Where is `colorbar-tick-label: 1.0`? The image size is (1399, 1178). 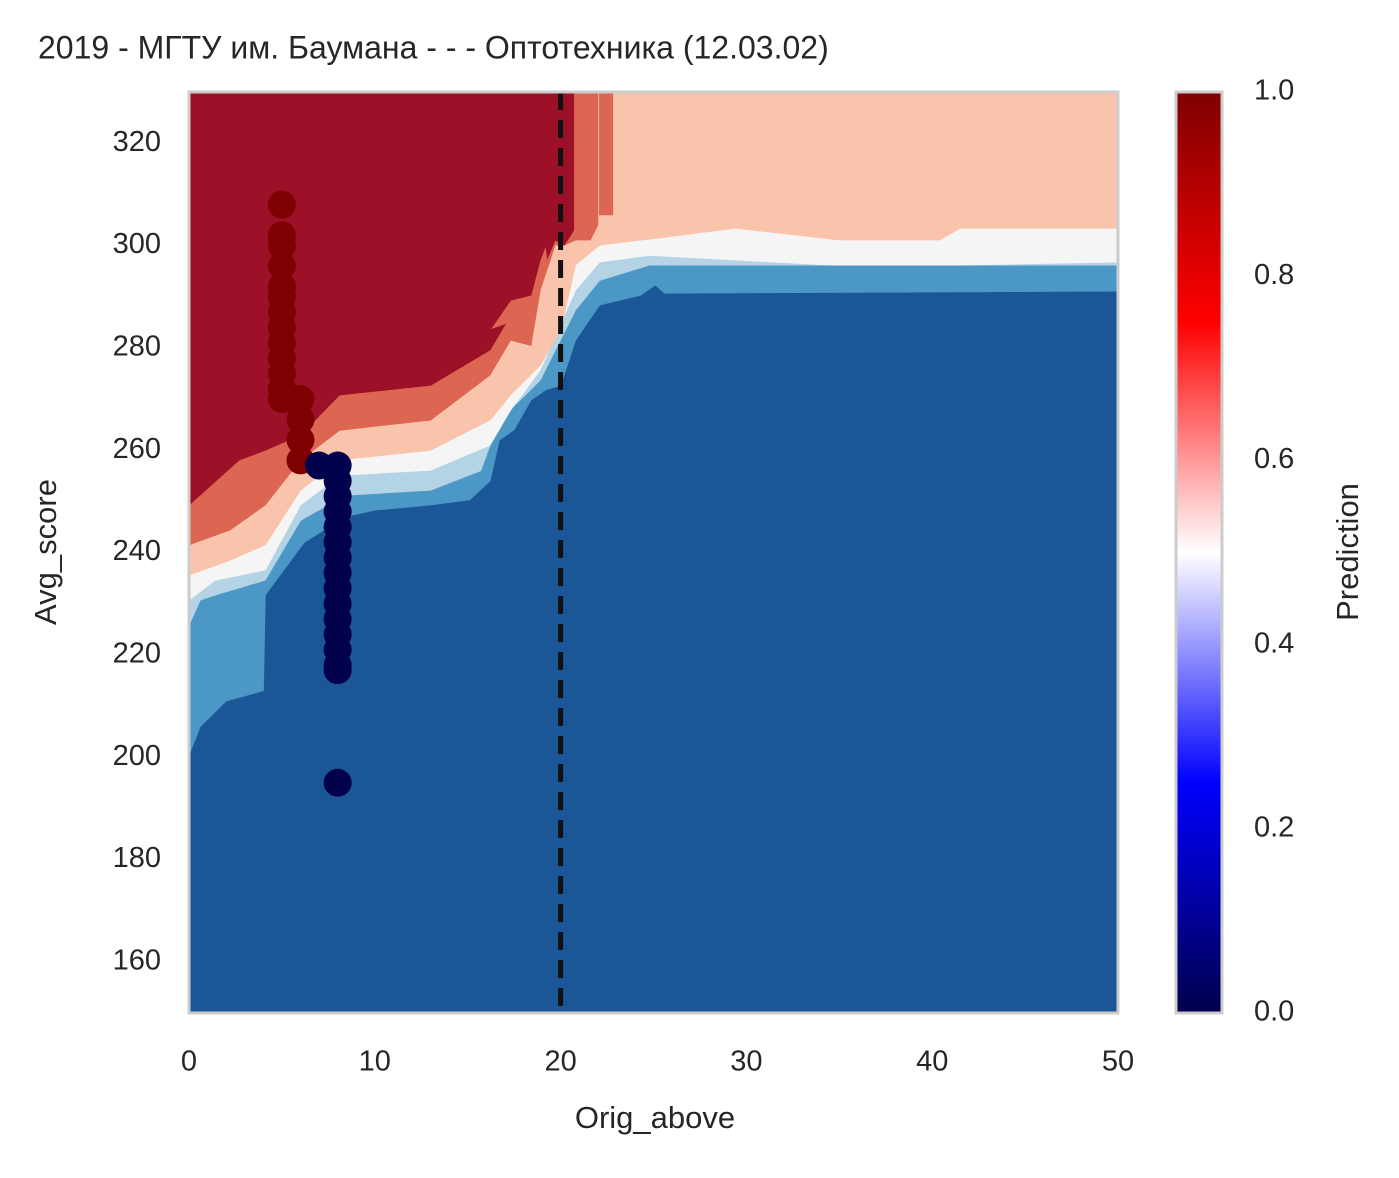 colorbar-tick-label: 1.0 is located at coordinates (1274, 91).